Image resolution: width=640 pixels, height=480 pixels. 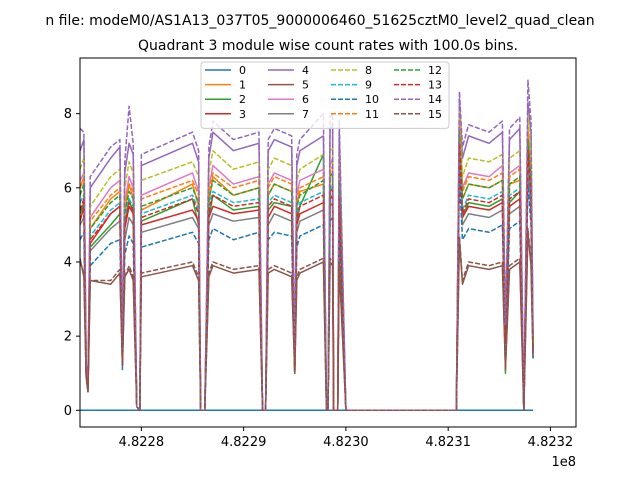 What do you see at coordinates (346, 442) in the screenshot?
I see `x-tick-label: 4.8230` at bounding box center [346, 442].